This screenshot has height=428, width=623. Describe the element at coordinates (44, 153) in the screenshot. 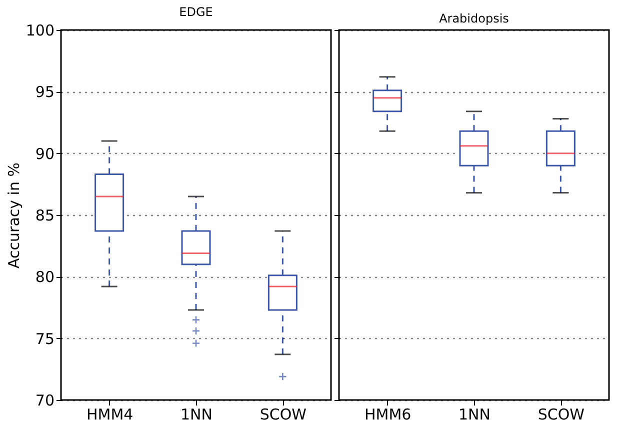

I see `y-tick-label: 90` at that location.